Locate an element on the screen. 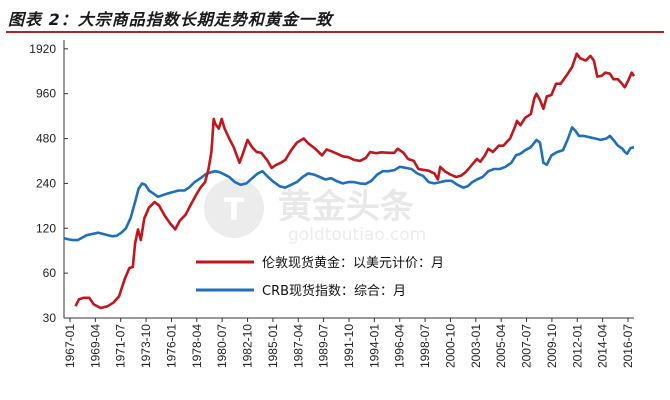 This screenshot has width=670, height=400. y-tick-label: 1920 is located at coordinates (42, 49).